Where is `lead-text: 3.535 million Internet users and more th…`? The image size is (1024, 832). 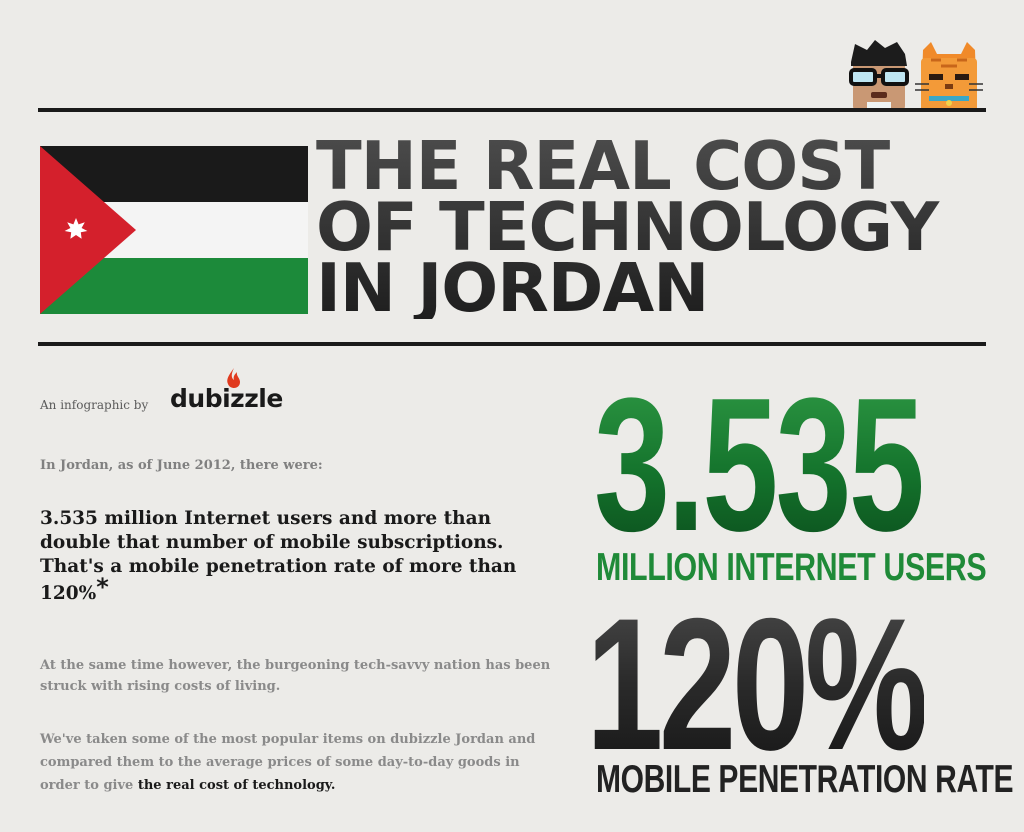 lead-text: 3.535 million Internet users and more th… is located at coordinates (278, 556).